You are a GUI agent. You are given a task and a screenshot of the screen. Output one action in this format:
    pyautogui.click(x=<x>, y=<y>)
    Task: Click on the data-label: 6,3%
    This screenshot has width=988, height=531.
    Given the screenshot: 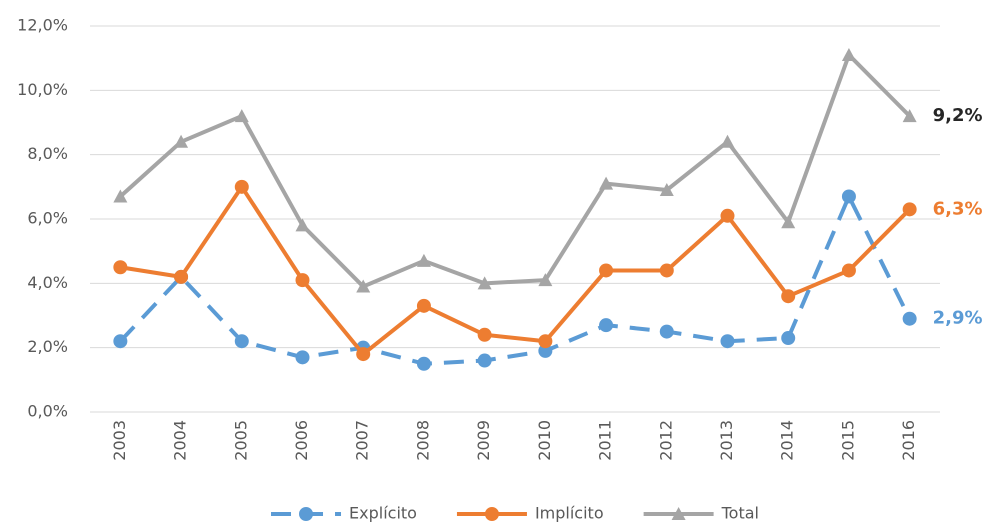 What is the action you would take?
    pyautogui.click(x=958, y=208)
    